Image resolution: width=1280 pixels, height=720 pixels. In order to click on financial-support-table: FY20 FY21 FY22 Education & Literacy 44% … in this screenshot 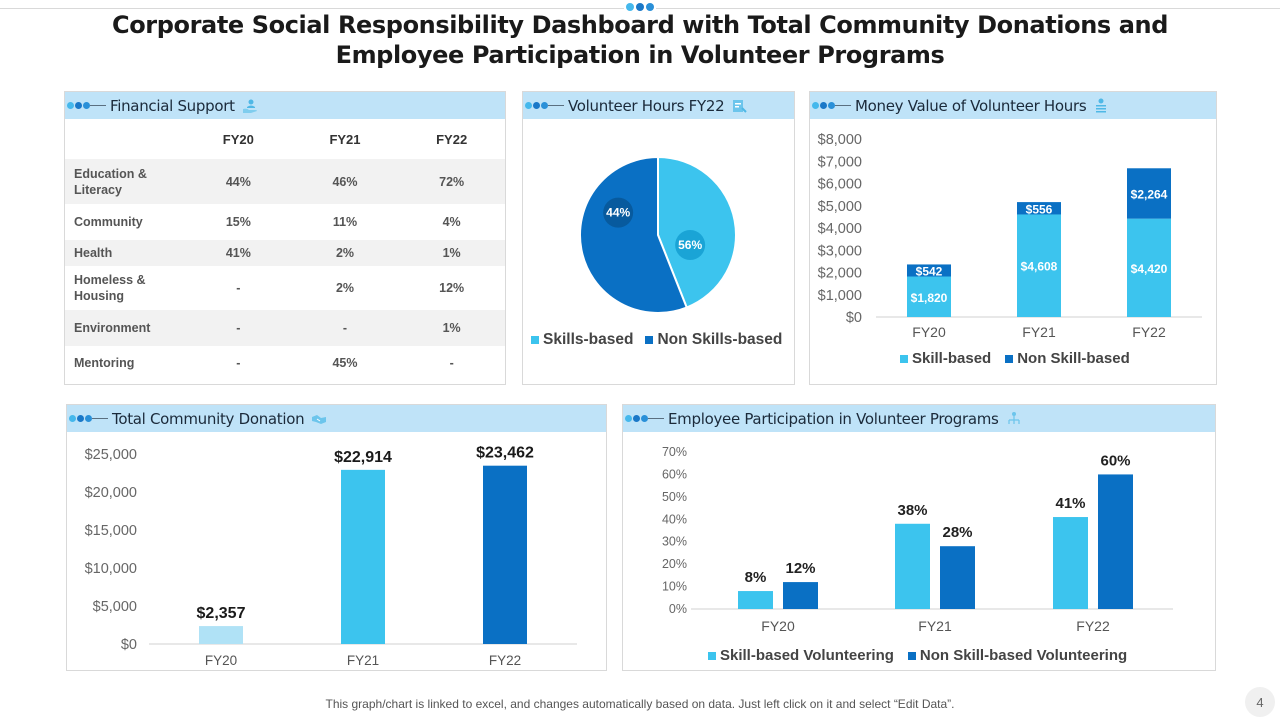, I will do `click(285, 249)`.